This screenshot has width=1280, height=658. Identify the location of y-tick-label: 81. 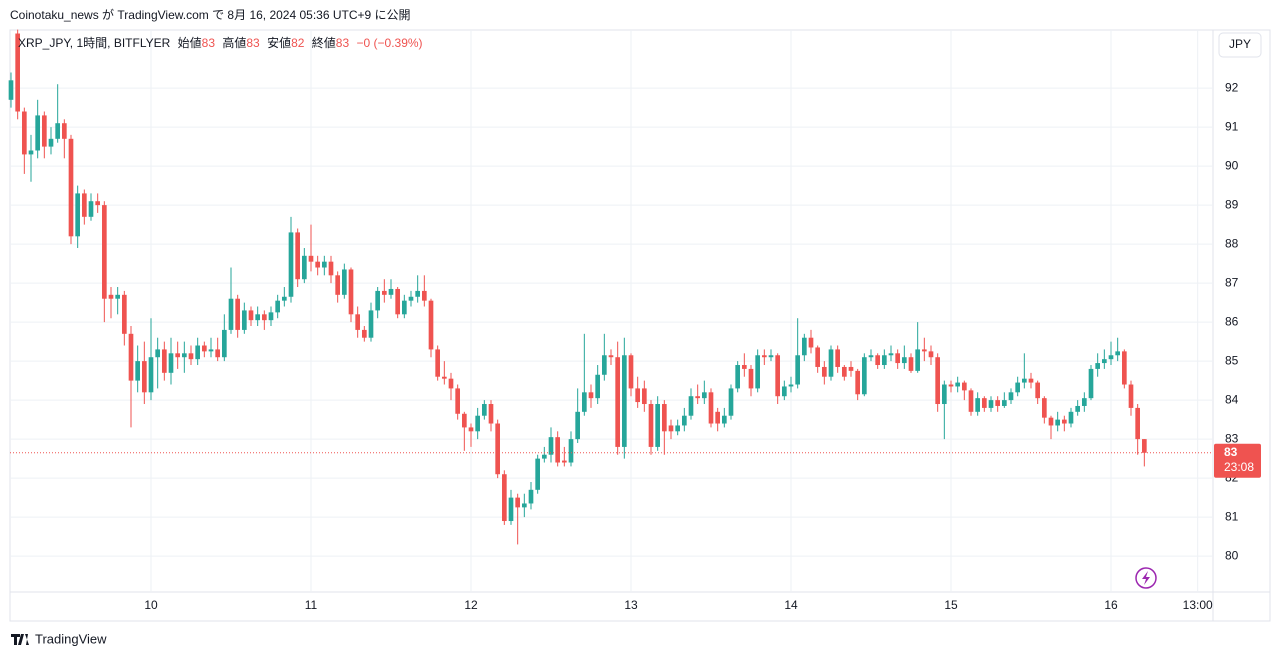
(1232, 516).